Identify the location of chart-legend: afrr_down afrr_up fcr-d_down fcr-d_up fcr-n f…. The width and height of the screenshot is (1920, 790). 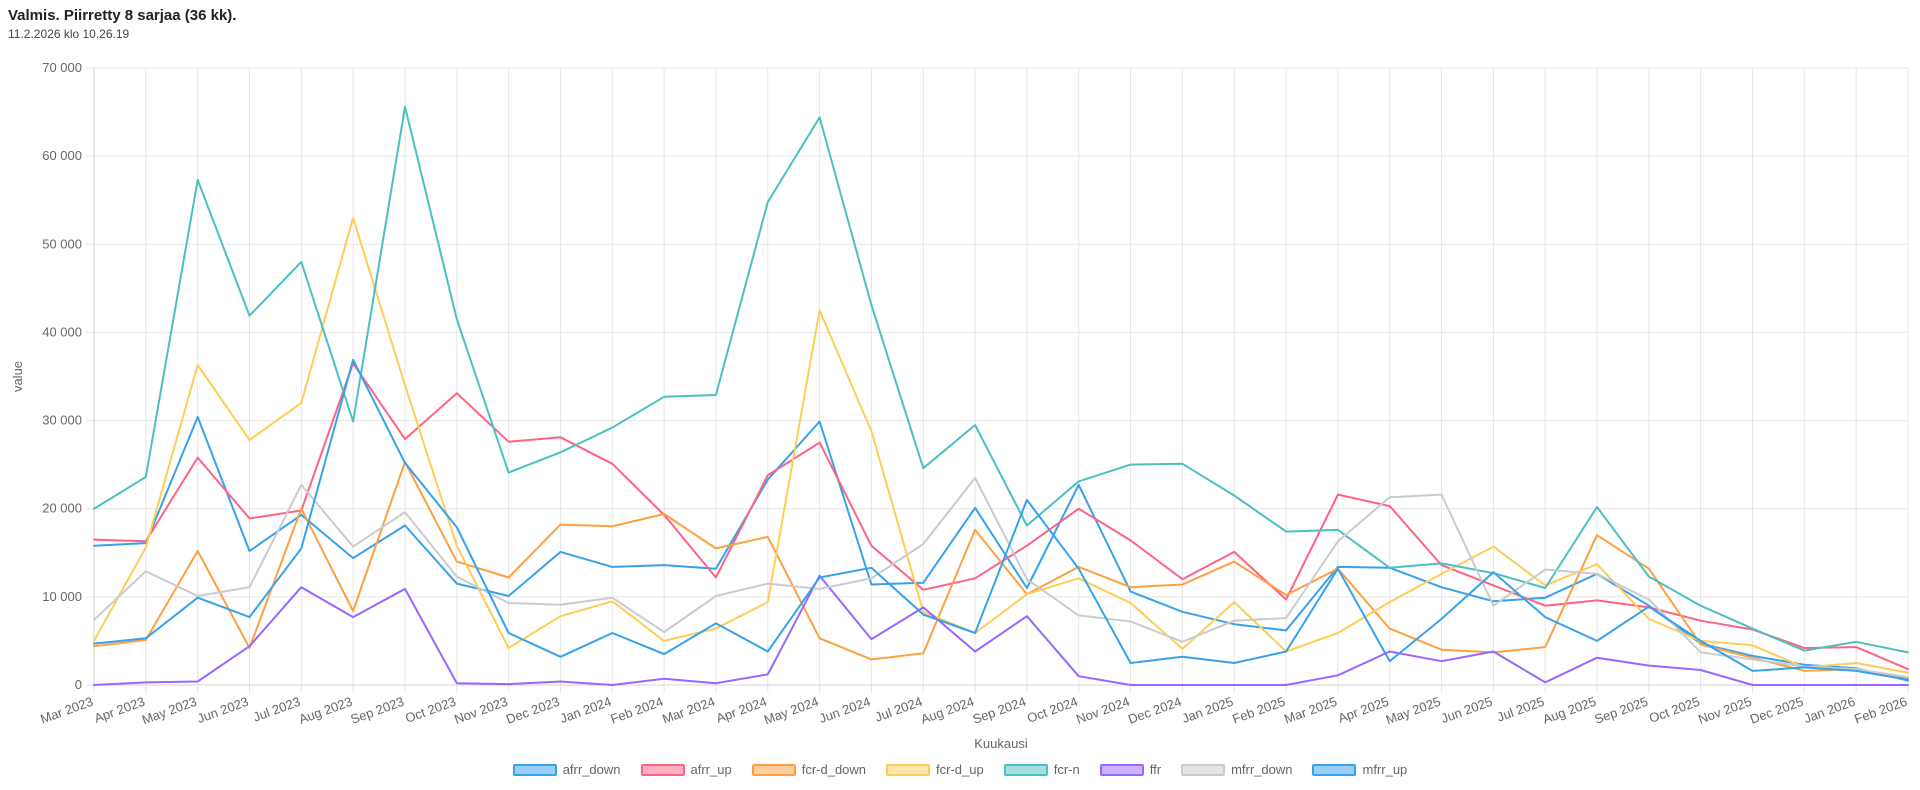
(960, 769).